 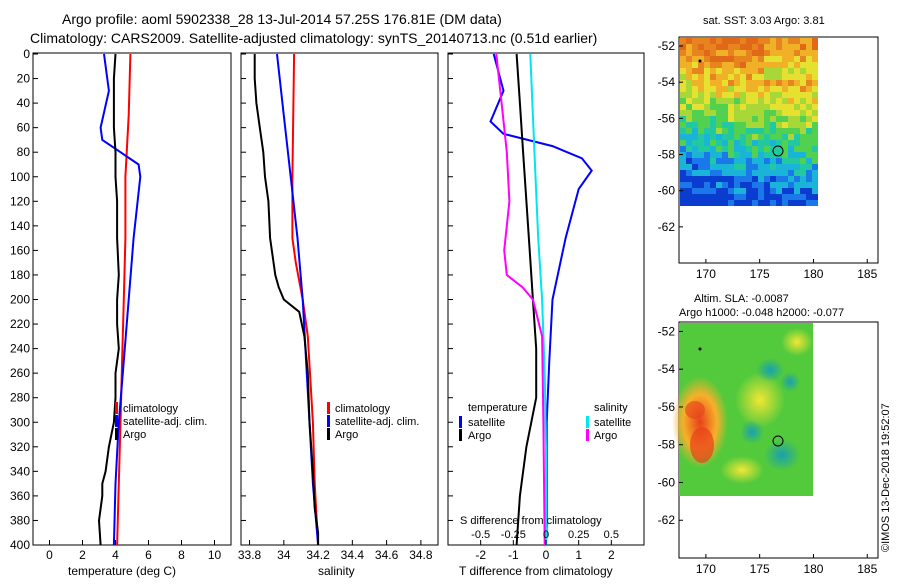 I want to click on difference-s-tick-label: 0.5, so click(x=611, y=535).